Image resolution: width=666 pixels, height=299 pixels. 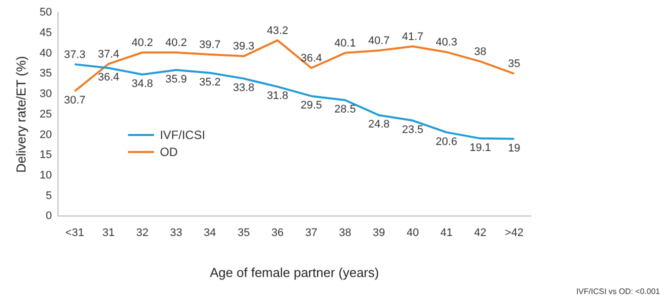 I want to click on x-tick-label: 39, so click(x=379, y=232).